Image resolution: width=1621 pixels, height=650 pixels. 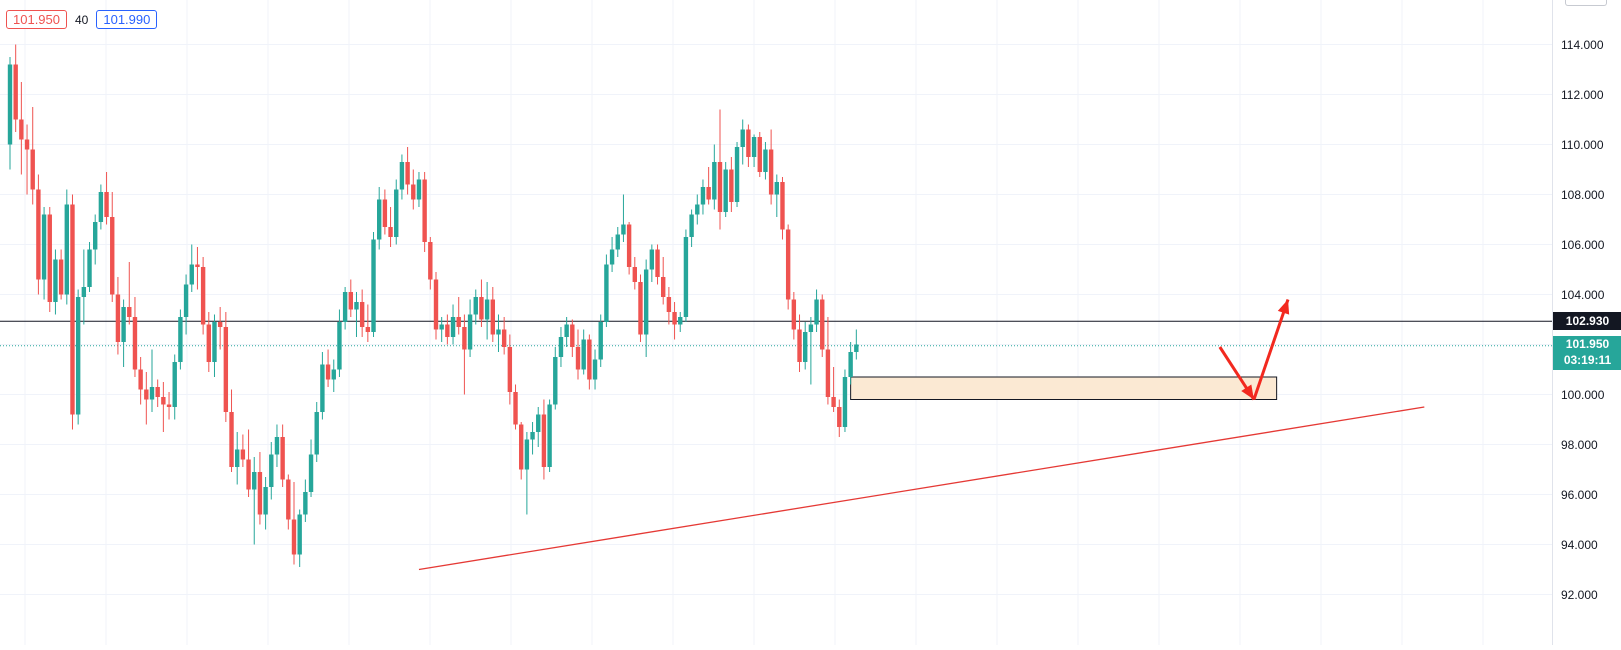 What do you see at coordinates (1582, 94) in the screenshot?
I see `price-tick-label: 112.000` at bounding box center [1582, 94].